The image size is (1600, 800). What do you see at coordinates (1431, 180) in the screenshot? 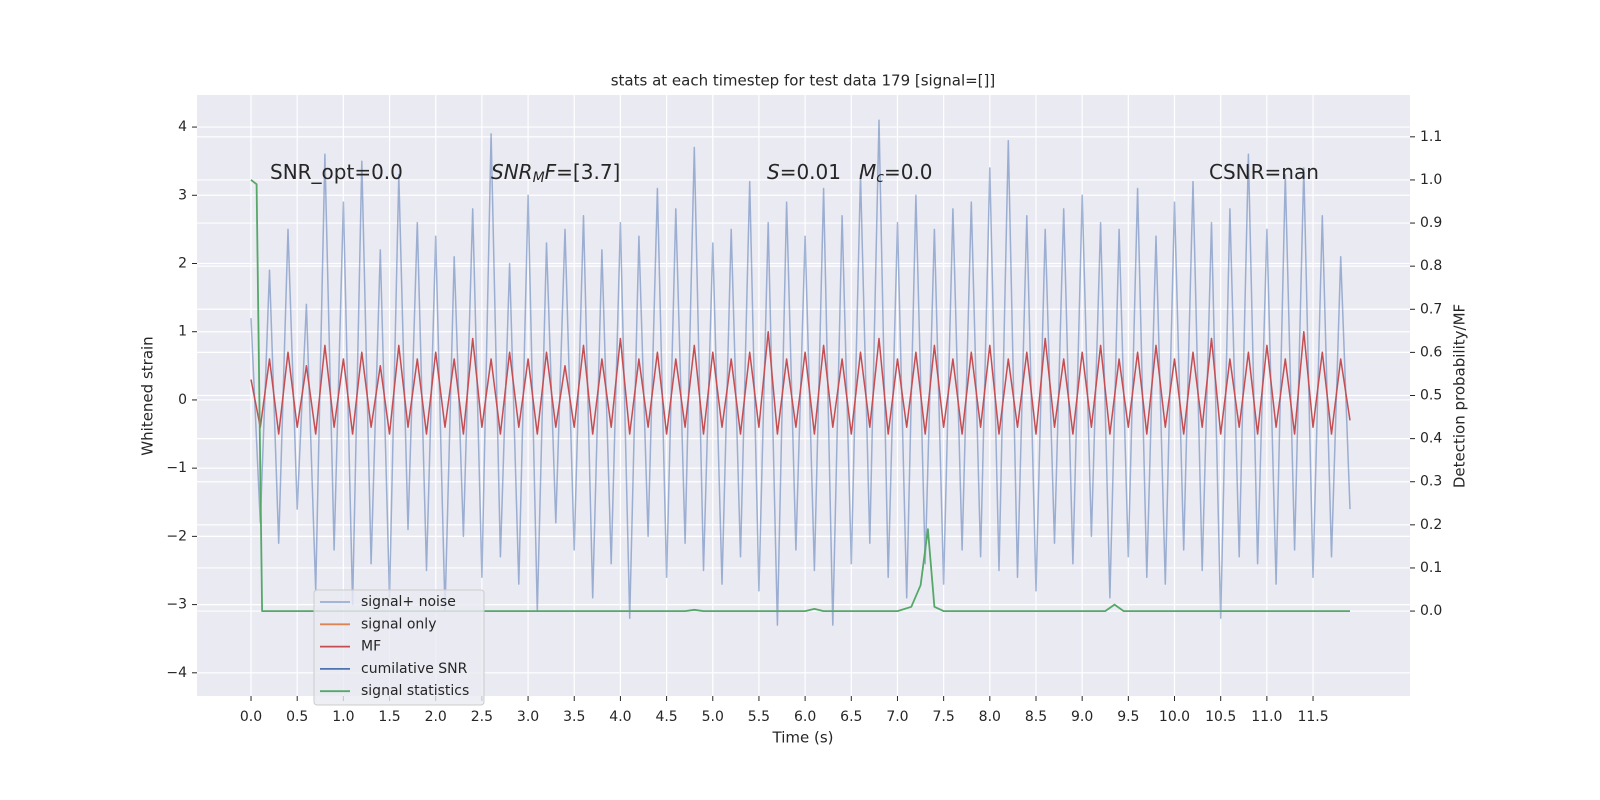
I see `y2-tick-label: 1.0` at bounding box center [1431, 180].